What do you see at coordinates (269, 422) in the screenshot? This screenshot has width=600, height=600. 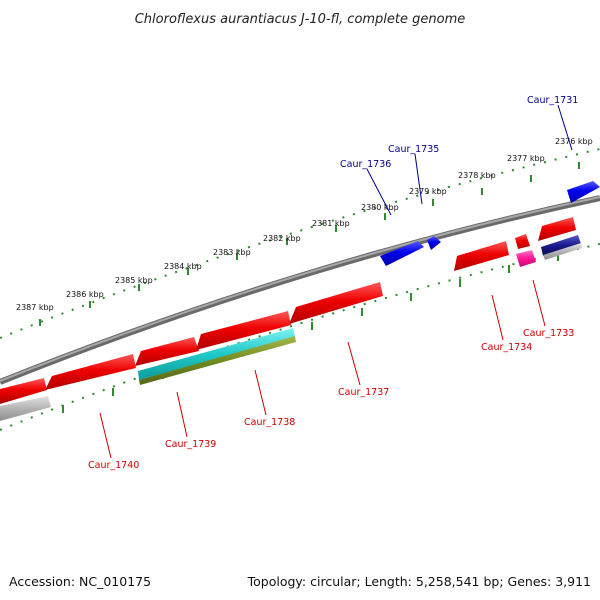 I see `gene-label-caur-1738: Caur_1738` at bounding box center [269, 422].